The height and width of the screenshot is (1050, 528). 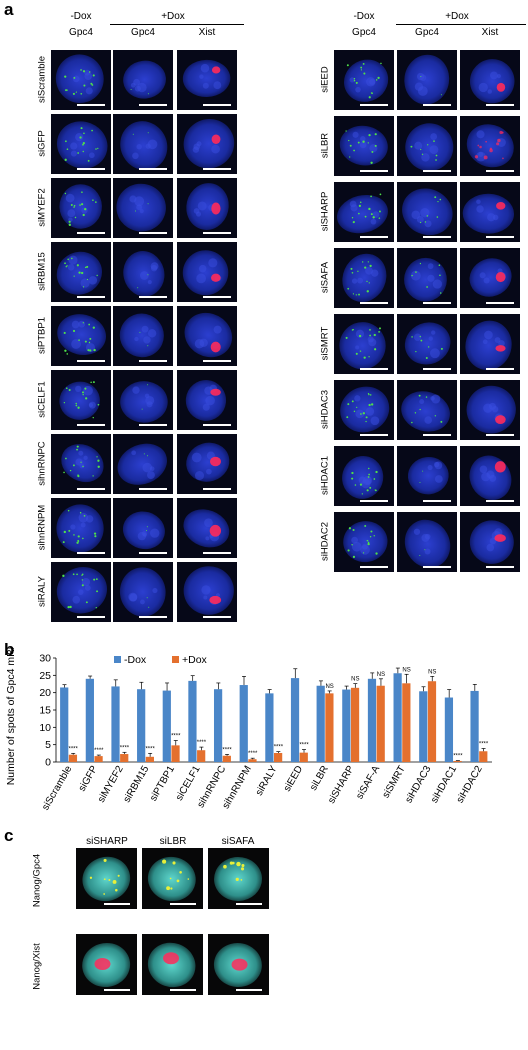 What do you see at coordinates (9, 835) in the screenshot?
I see `panel-c-letter: c` at bounding box center [9, 835].